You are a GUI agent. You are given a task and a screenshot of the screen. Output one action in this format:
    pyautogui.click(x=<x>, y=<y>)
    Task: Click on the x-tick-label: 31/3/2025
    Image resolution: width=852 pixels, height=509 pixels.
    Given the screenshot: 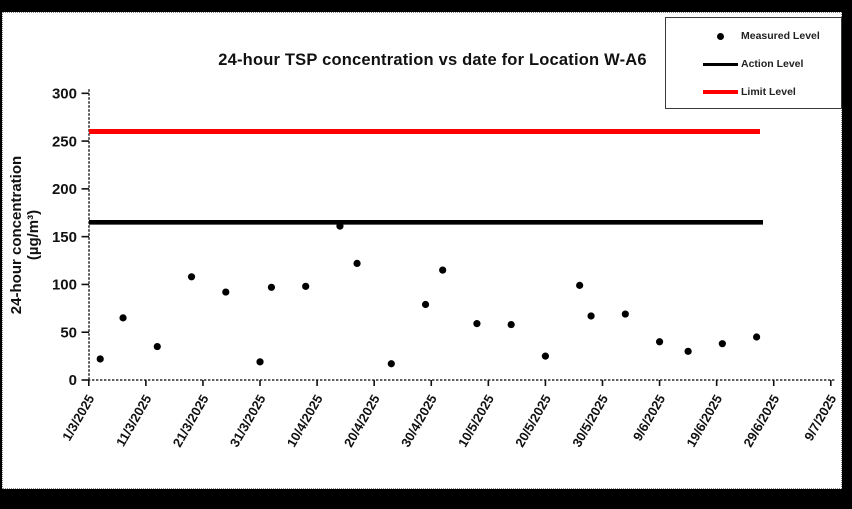 What is the action you would take?
    pyautogui.click(x=248, y=421)
    